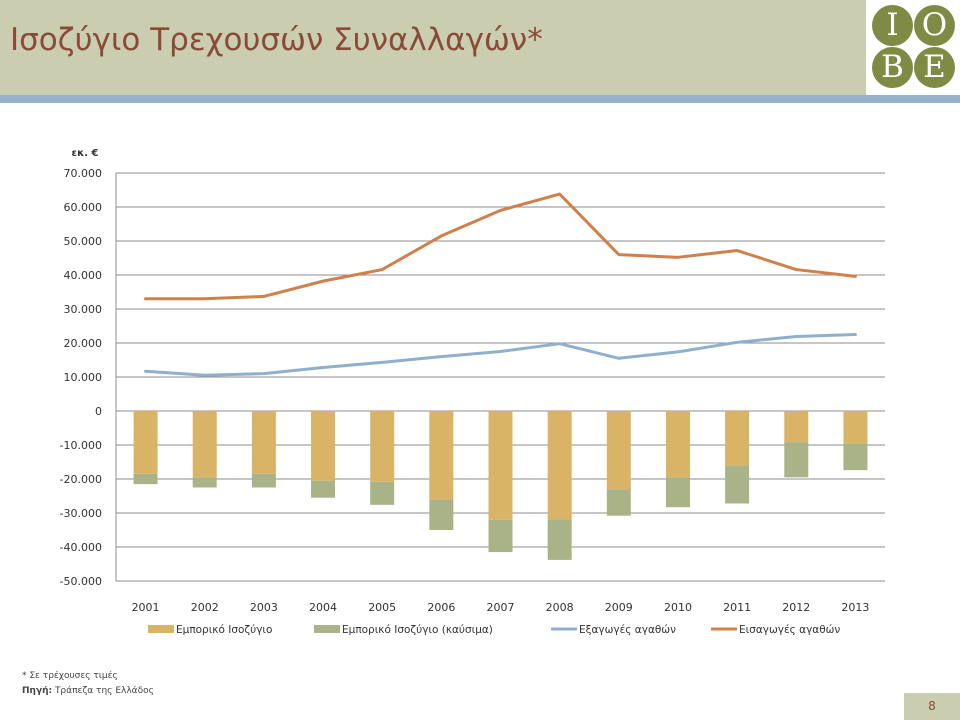 Image resolution: width=960 pixels, height=720 pixels. Describe the element at coordinates (83, 377) in the screenshot. I see `y-tick-label: 10.000` at that location.